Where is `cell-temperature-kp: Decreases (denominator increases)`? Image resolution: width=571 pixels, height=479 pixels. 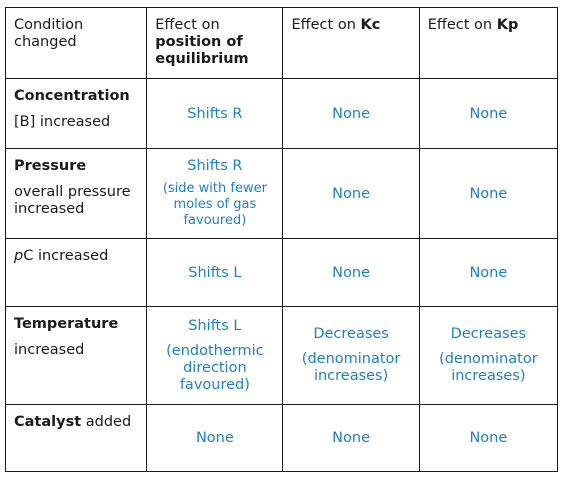 cell-temperature-kp: Decreases (denominator increases) is located at coordinates (488, 355).